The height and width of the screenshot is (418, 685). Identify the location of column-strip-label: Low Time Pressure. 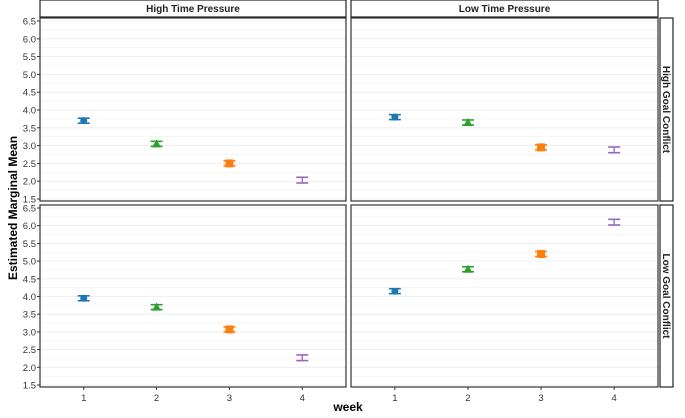
(505, 9).